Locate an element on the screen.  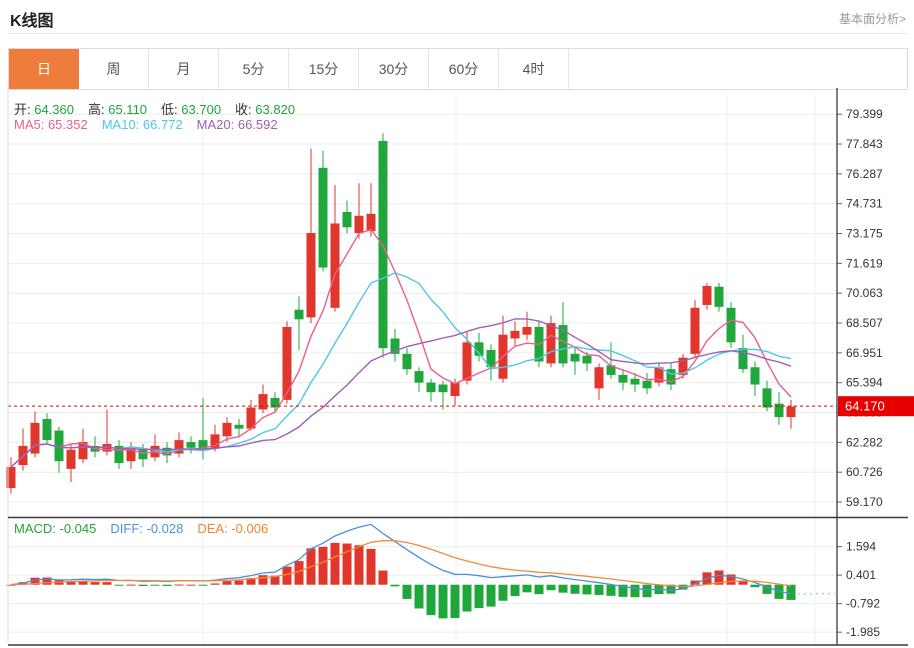
tab-30min: 30分 is located at coordinates (394, 69).